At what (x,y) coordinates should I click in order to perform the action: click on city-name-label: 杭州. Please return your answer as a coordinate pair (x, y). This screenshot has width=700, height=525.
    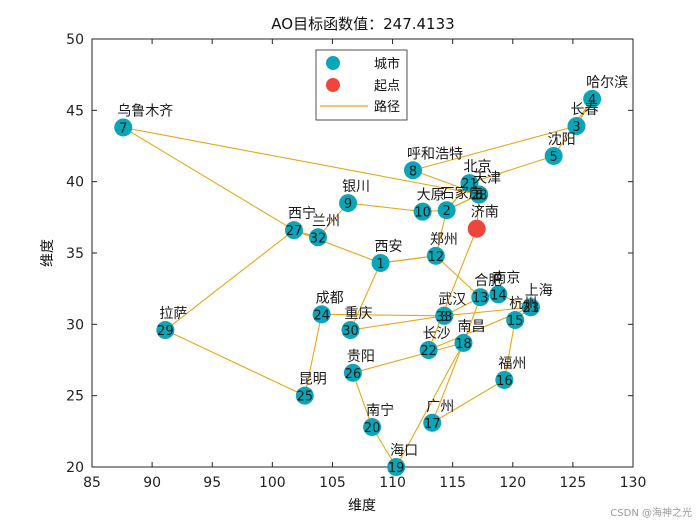
    Looking at the image, I should click on (523, 304).